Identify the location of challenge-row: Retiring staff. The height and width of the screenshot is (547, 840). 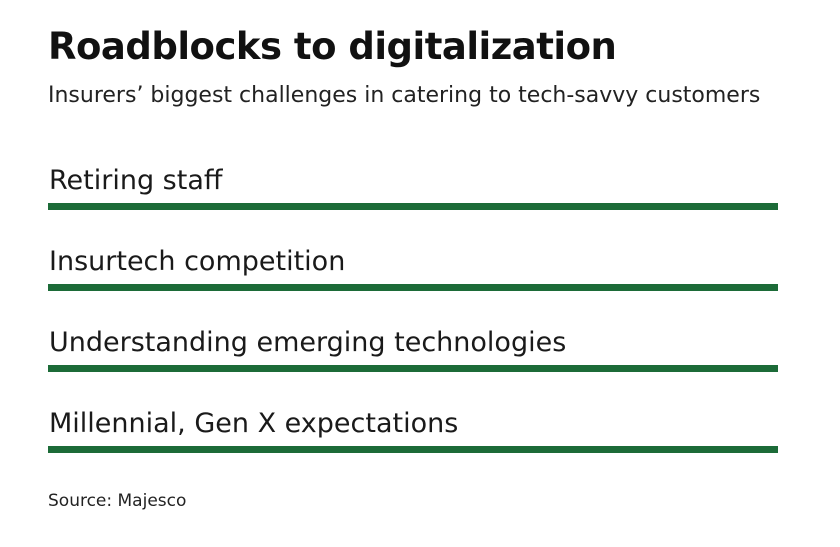
(413, 205).